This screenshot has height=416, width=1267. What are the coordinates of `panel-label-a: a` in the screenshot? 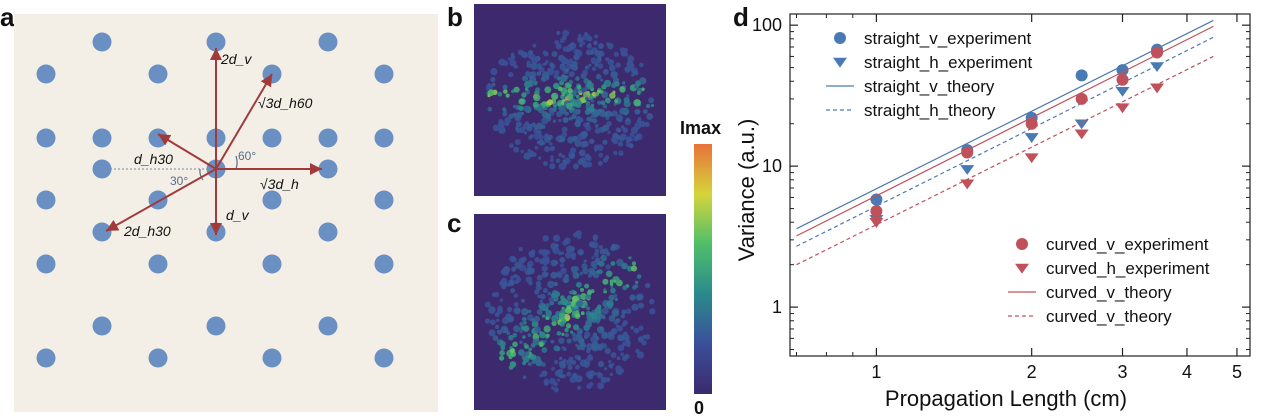 It's located at (7, 17).